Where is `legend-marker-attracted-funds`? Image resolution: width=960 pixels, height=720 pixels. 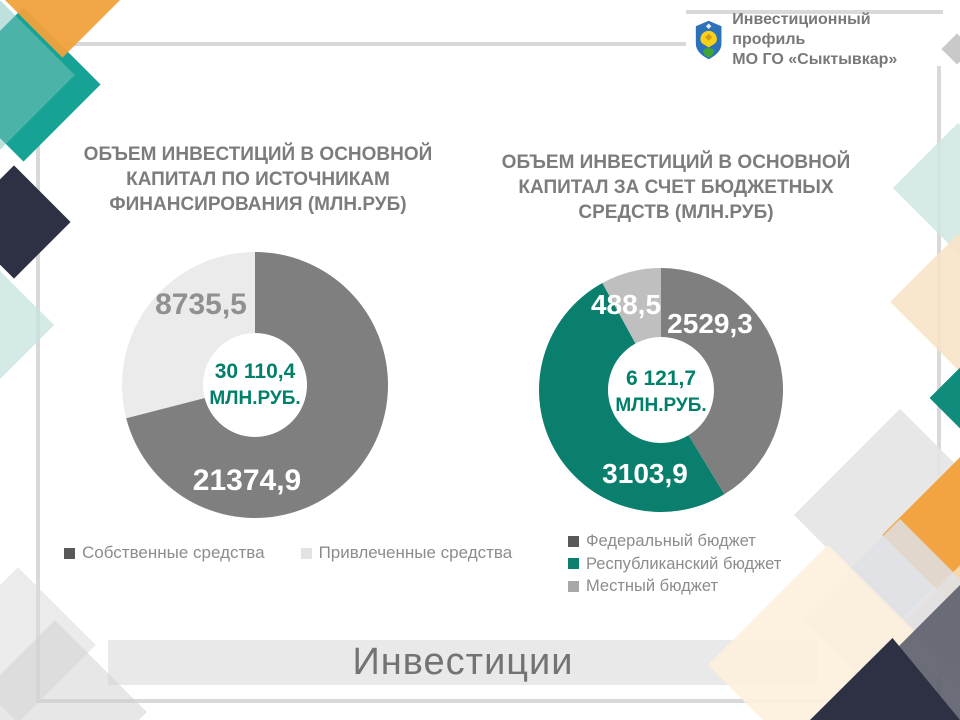
legend-marker-attracted-funds is located at coordinates (306, 553).